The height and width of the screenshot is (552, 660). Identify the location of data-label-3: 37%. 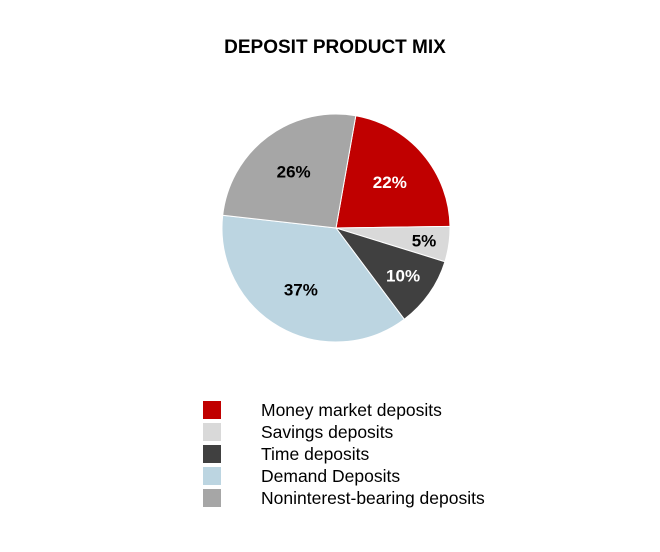
(301, 289).